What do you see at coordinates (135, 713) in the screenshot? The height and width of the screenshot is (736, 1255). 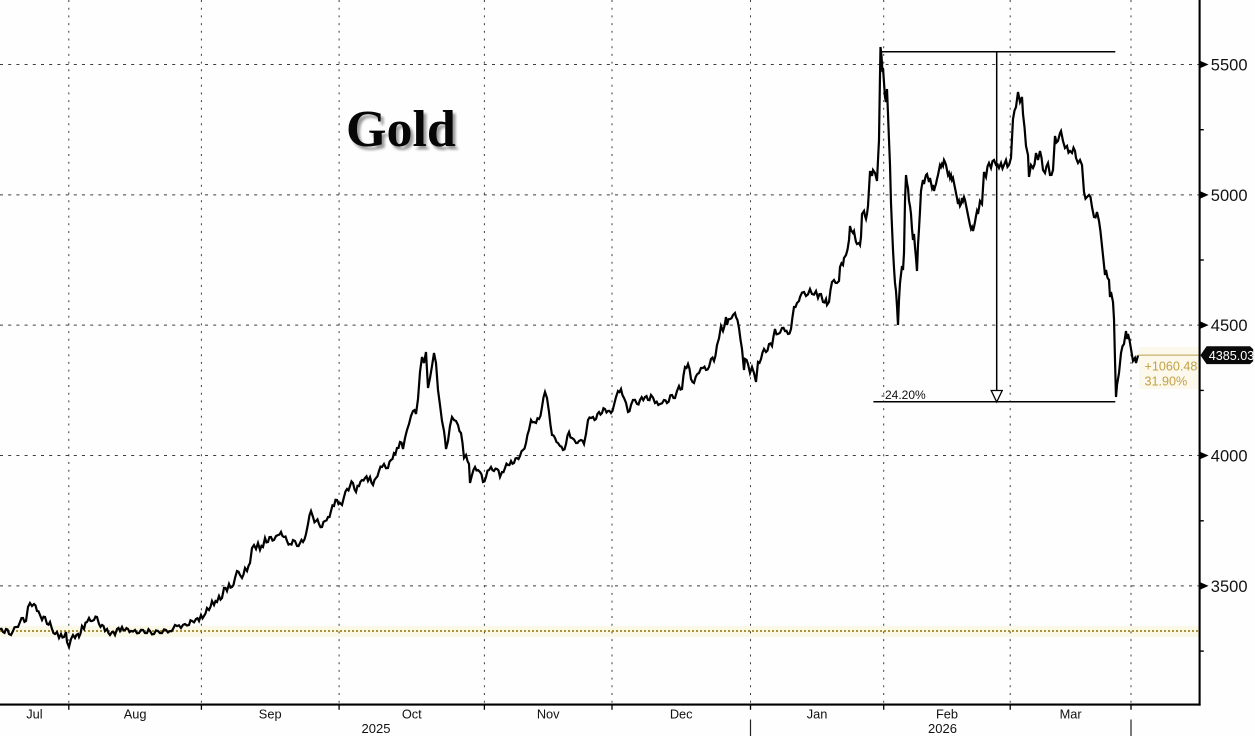 I see `svg-text: Aug` at bounding box center [135, 713].